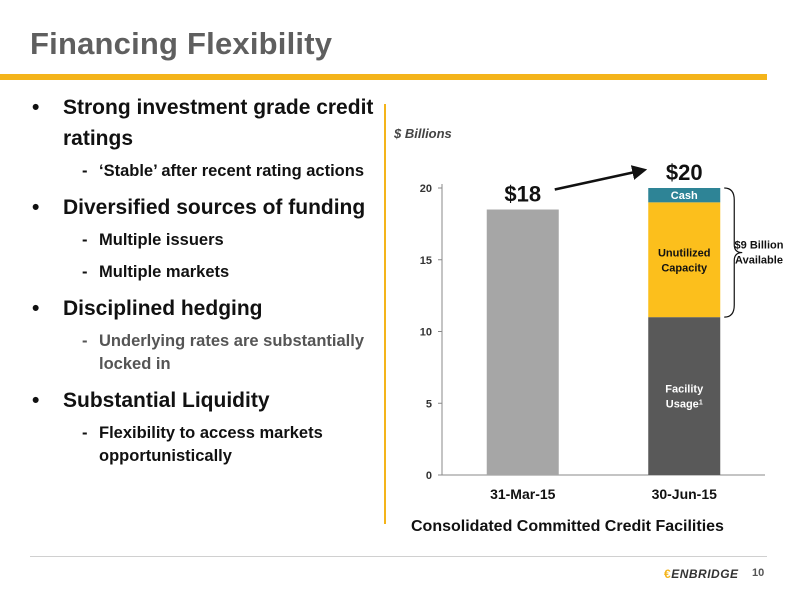 This screenshot has height=600, width=800. I want to click on footer-rule, so click(398, 556).